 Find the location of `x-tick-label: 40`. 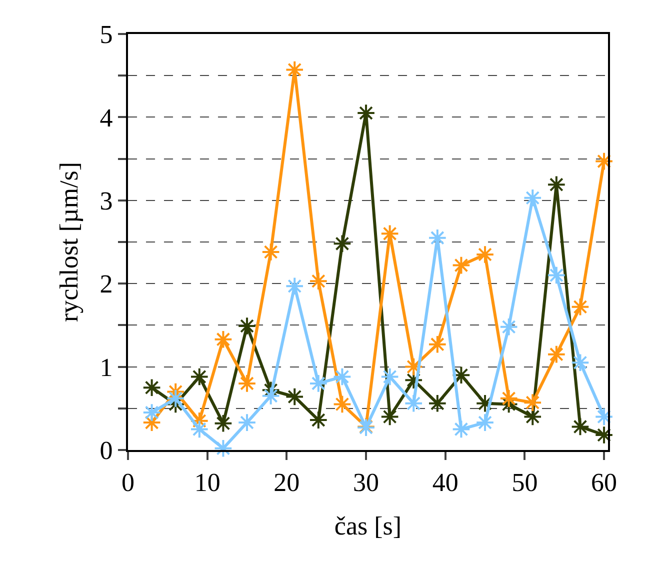

x-tick-label: 40 is located at coordinates (445, 483).